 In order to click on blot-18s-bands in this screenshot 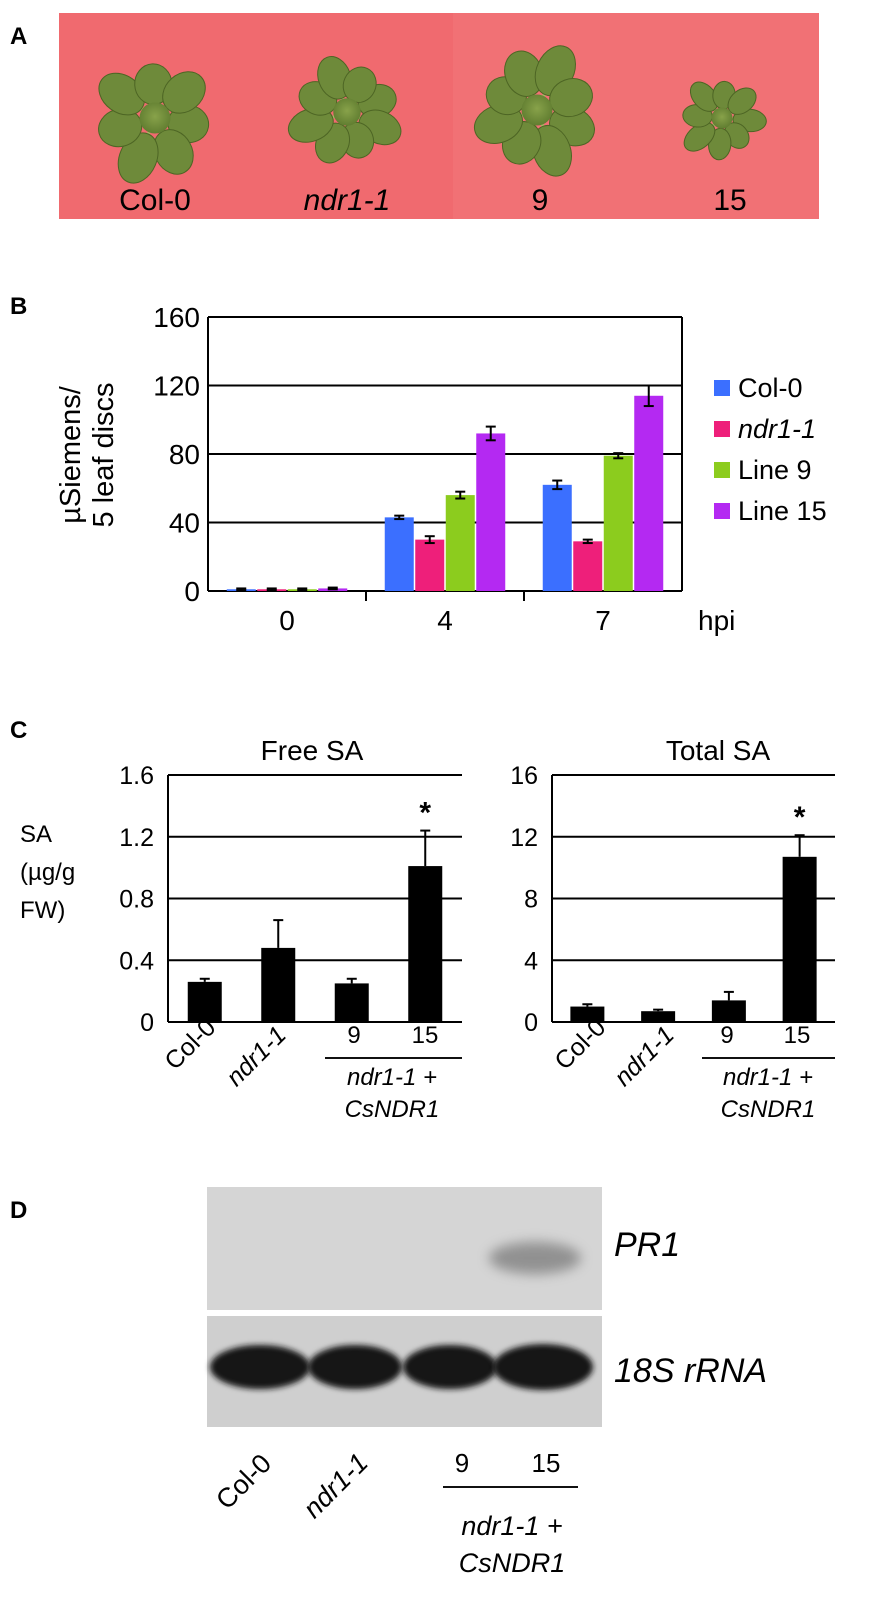, I will do `click(401, 1367)`.